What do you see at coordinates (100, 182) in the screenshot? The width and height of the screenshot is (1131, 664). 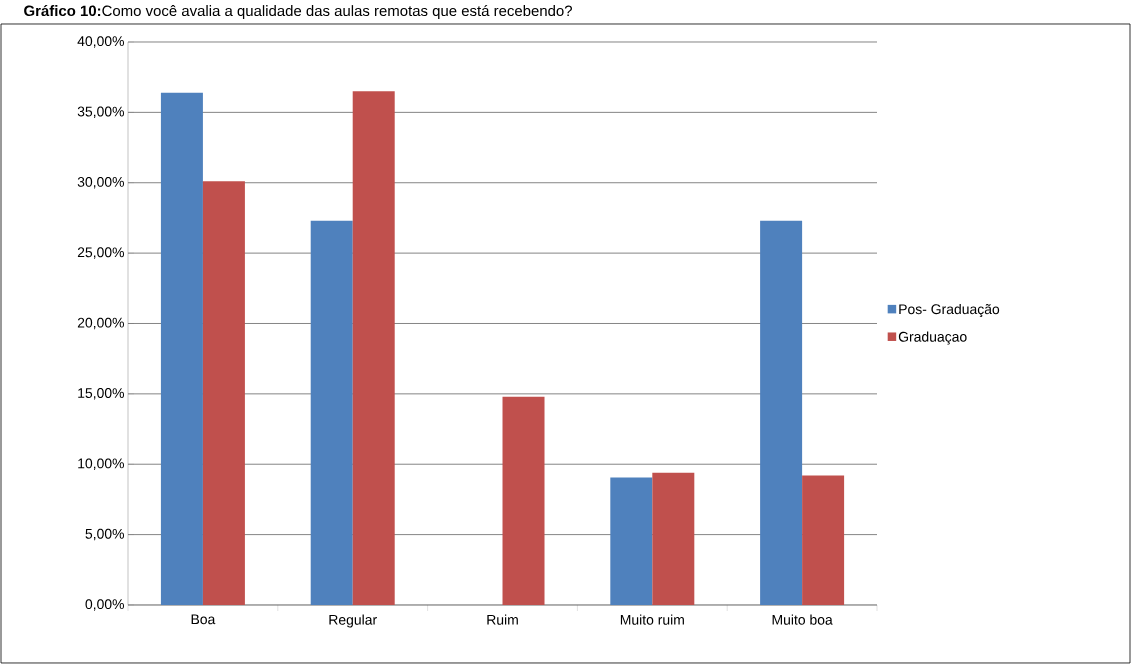 I see `y-tick-label: 30,00%` at bounding box center [100, 182].